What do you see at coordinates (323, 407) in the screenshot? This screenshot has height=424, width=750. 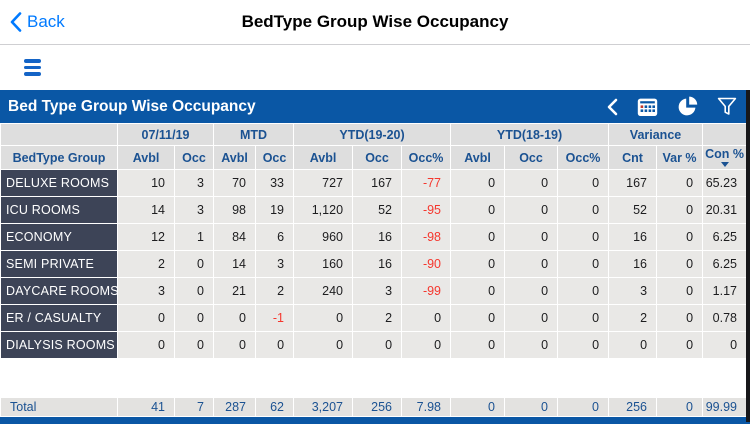 I see `total-cell: 3,207` at bounding box center [323, 407].